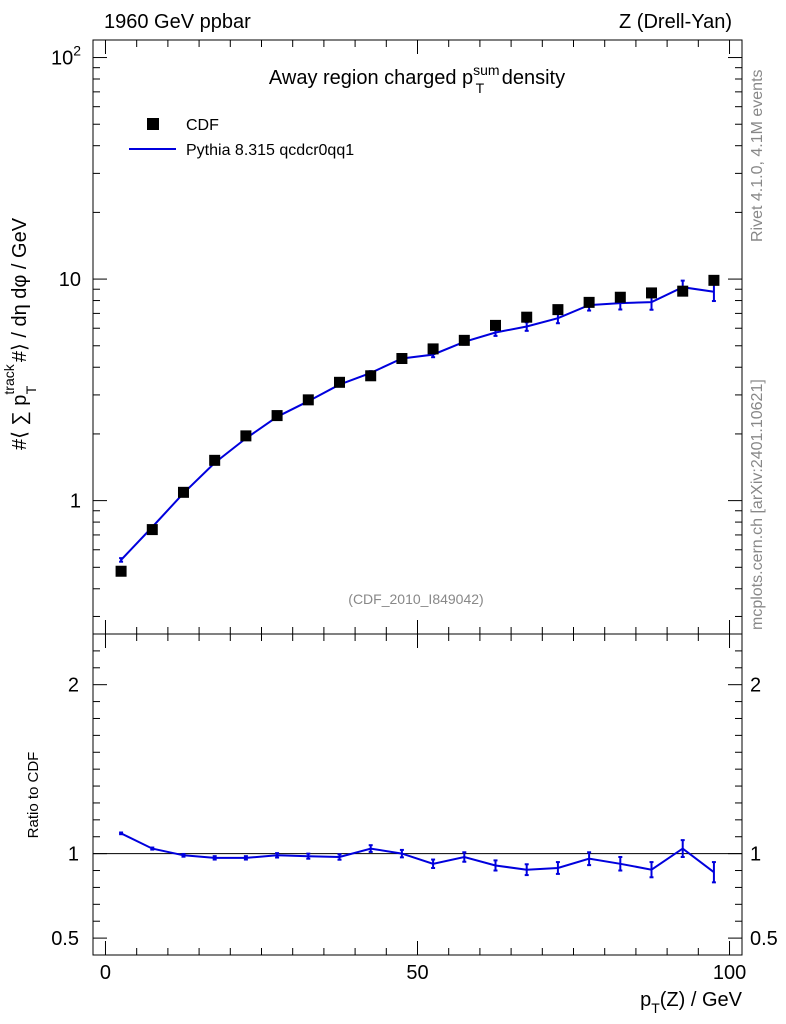 This screenshot has width=786, height=1024. Describe the element at coordinates (691, 1002) in the screenshot. I see `x-axis-label: pT(Z) / GeV` at that location.